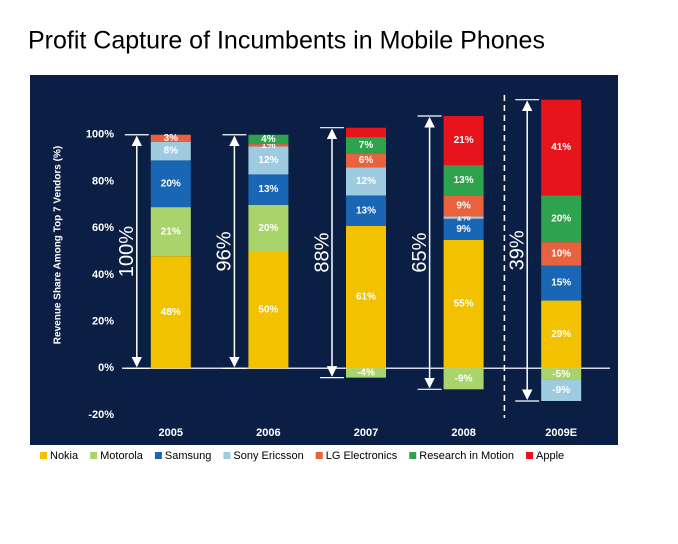 The image size is (678, 544). I want to click on data-label: 15%, so click(561, 283).